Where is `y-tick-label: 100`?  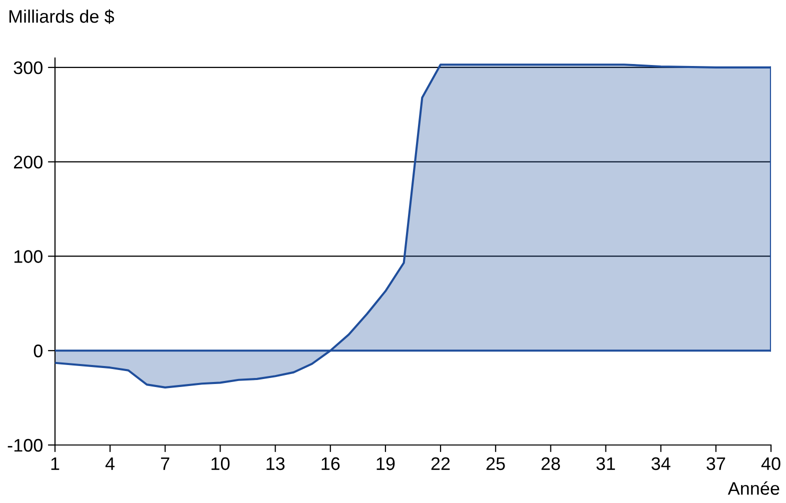
y-tick-label: 100 is located at coordinates (28, 256).